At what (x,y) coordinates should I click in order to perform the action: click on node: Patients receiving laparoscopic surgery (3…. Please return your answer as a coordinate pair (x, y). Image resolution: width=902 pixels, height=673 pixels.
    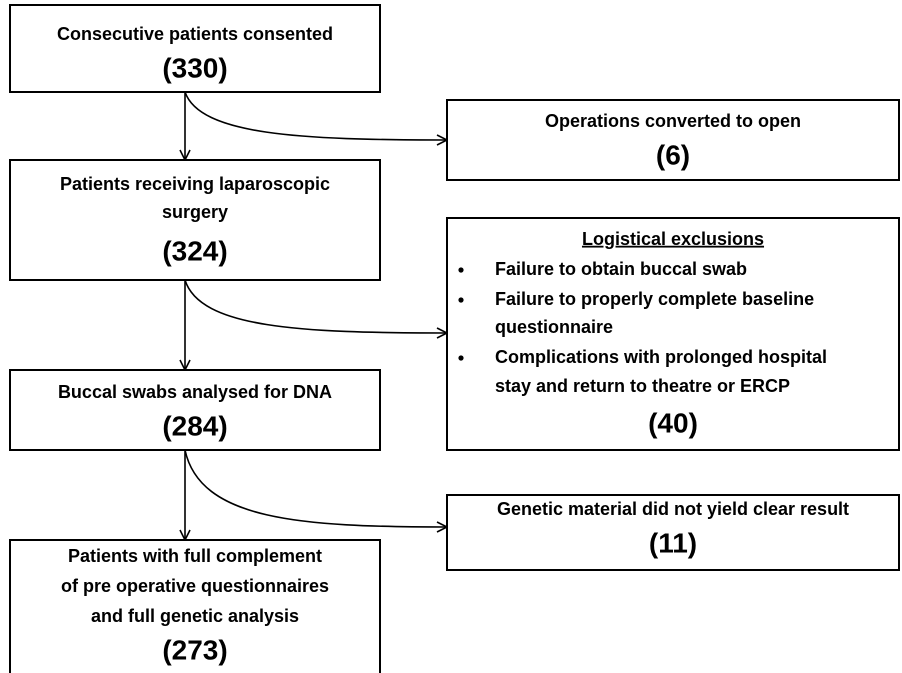
    Looking at the image, I should click on (195, 220).